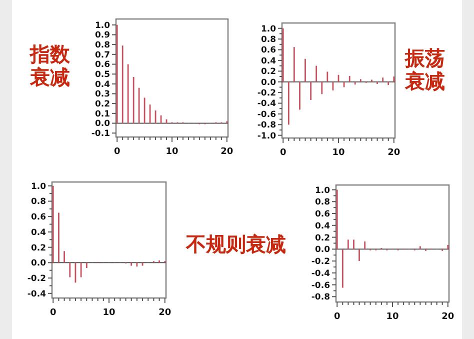  Describe the element at coordinates (102, 35) in the screenshot. I see `y-tick-label: 0.9` at that location.